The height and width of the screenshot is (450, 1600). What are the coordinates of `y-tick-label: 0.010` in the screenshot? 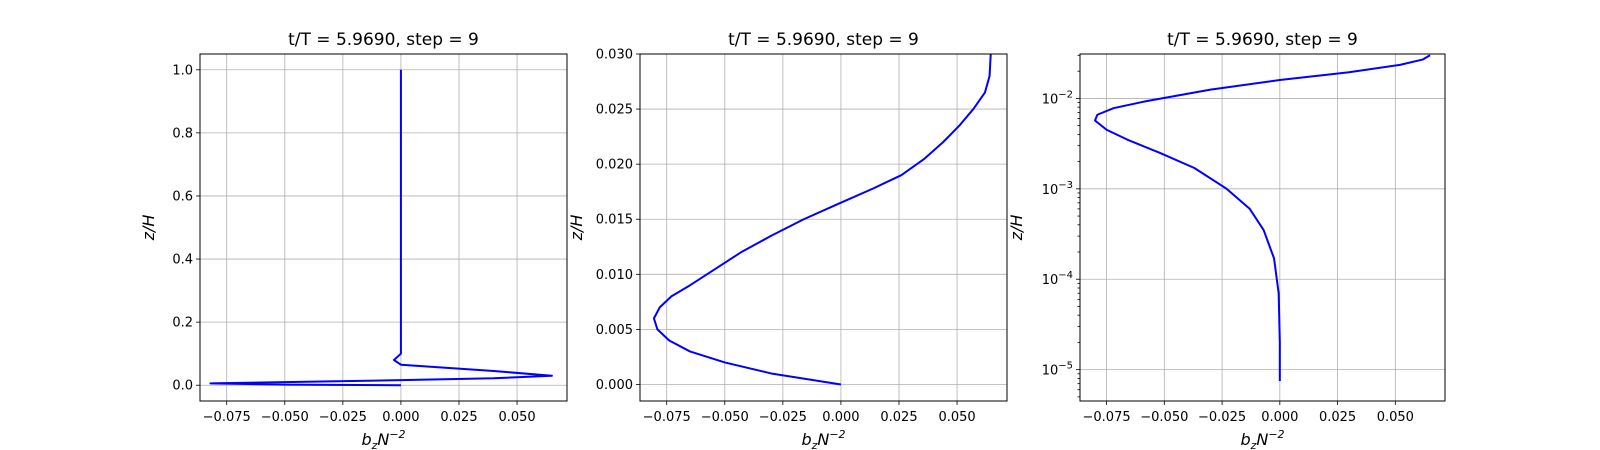 It's located at (614, 275).